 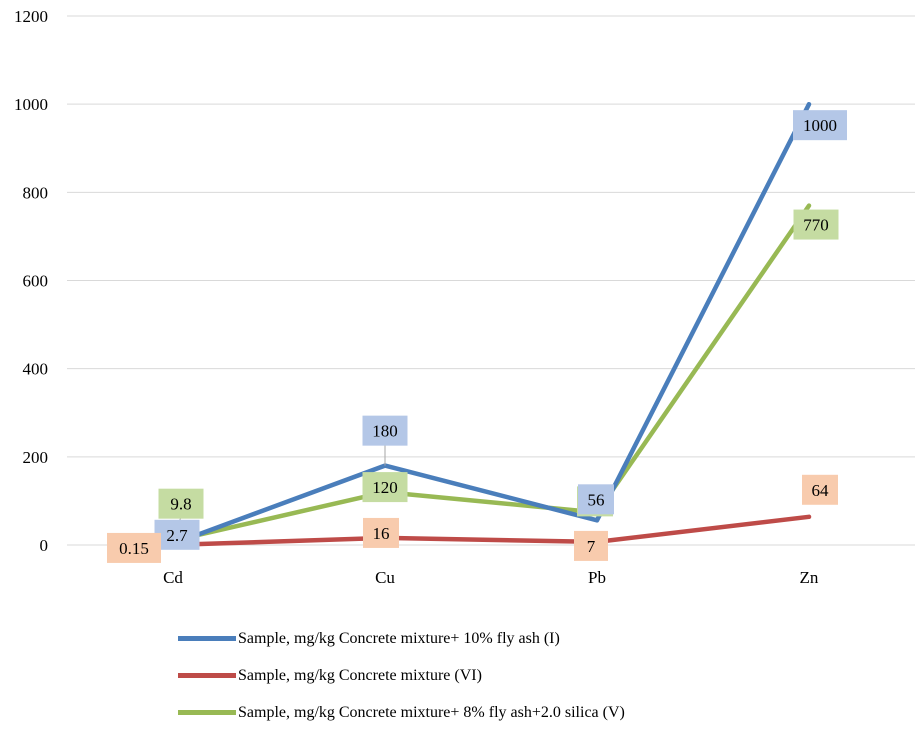 I want to click on data-label: 9.8, so click(x=180, y=504).